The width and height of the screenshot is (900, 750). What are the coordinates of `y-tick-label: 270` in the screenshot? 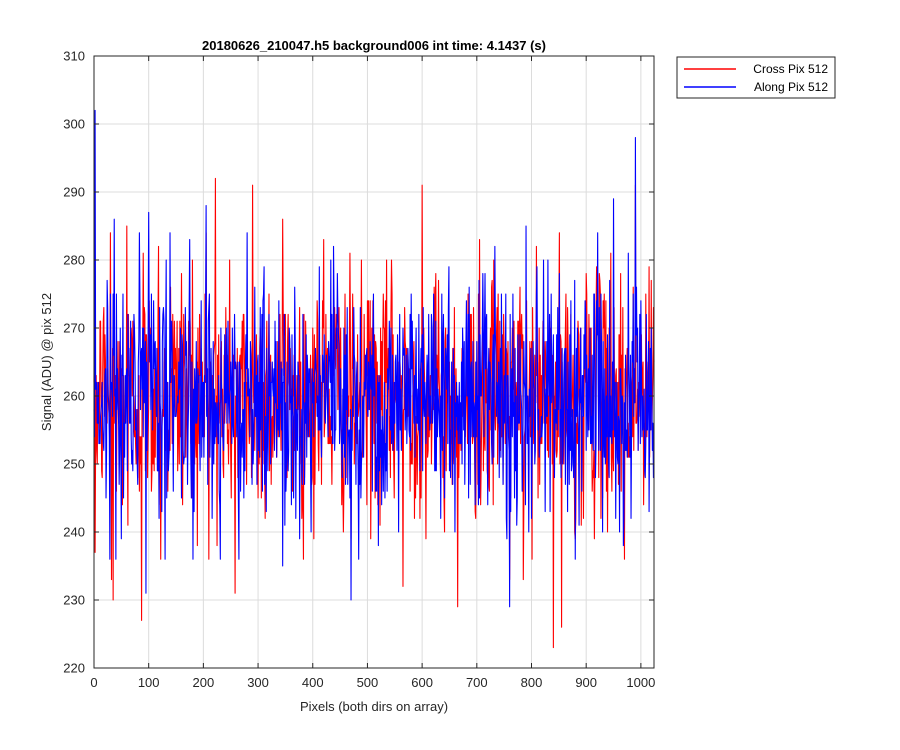 It's located at (74, 328).